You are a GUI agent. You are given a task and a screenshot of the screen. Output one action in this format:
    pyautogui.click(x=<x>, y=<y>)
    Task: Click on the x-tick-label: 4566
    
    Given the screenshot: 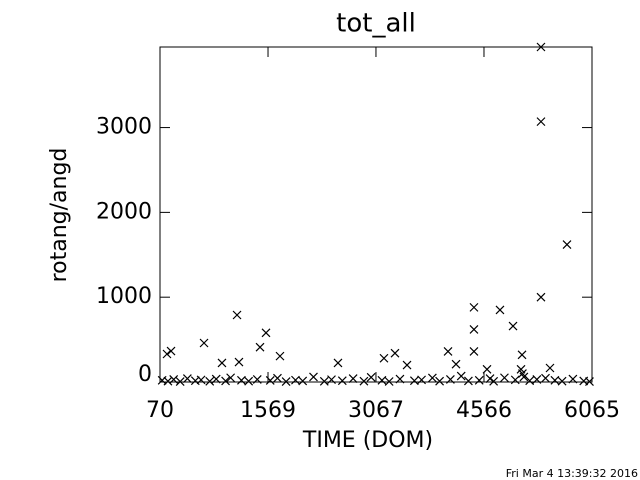 What is the action you would take?
    pyautogui.click(x=484, y=410)
    